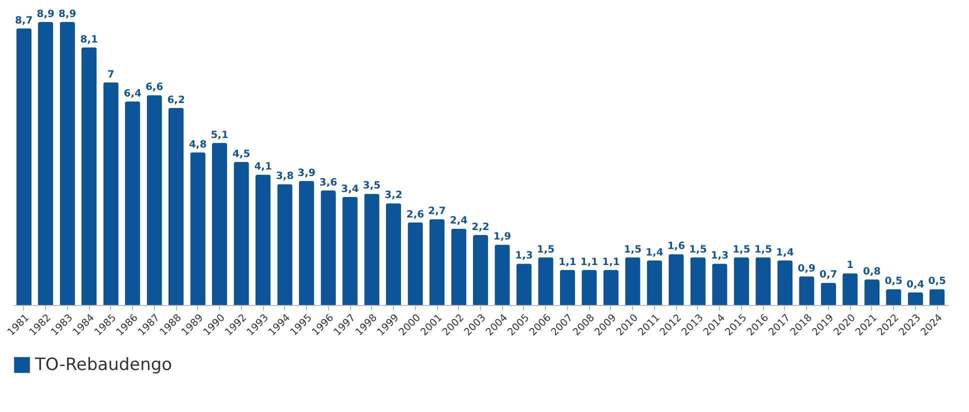 The width and height of the screenshot is (969, 412). I want to click on data-label: 3,6, so click(328, 183).